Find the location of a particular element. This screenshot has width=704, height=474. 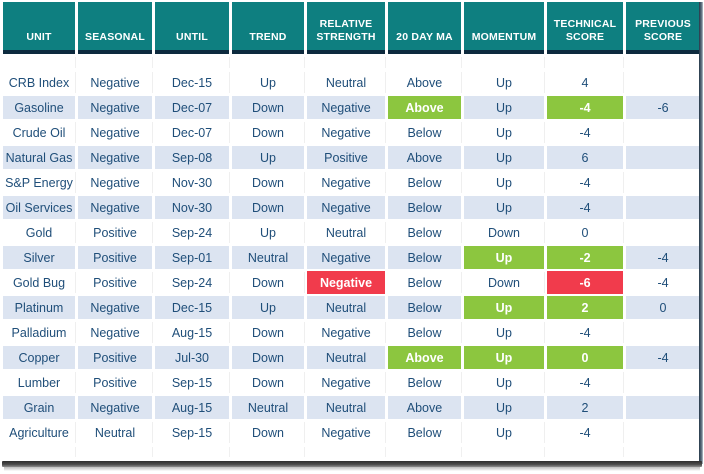

cell-until: Dec-07 is located at coordinates (192, 132).